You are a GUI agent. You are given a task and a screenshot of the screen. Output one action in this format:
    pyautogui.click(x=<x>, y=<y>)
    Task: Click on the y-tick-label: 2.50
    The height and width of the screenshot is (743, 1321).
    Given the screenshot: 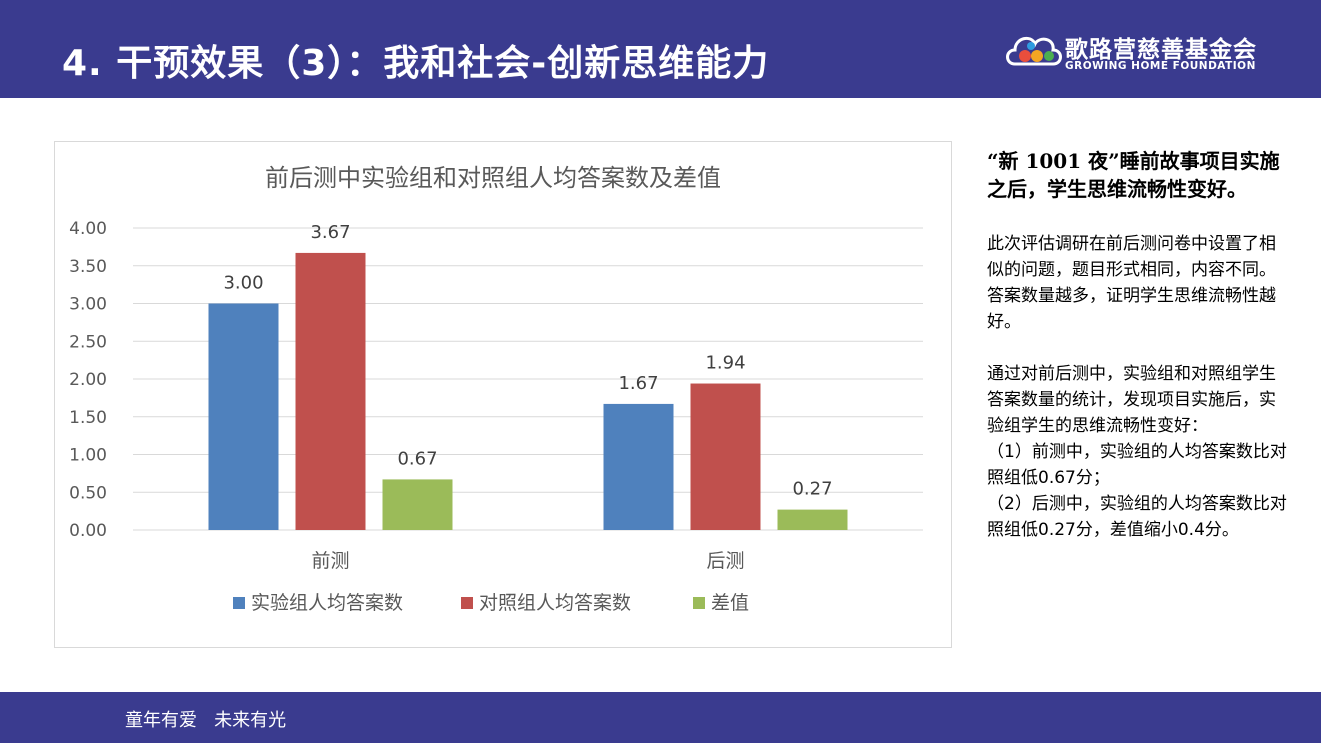 What is the action you would take?
    pyautogui.click(x=88, y=342)
    